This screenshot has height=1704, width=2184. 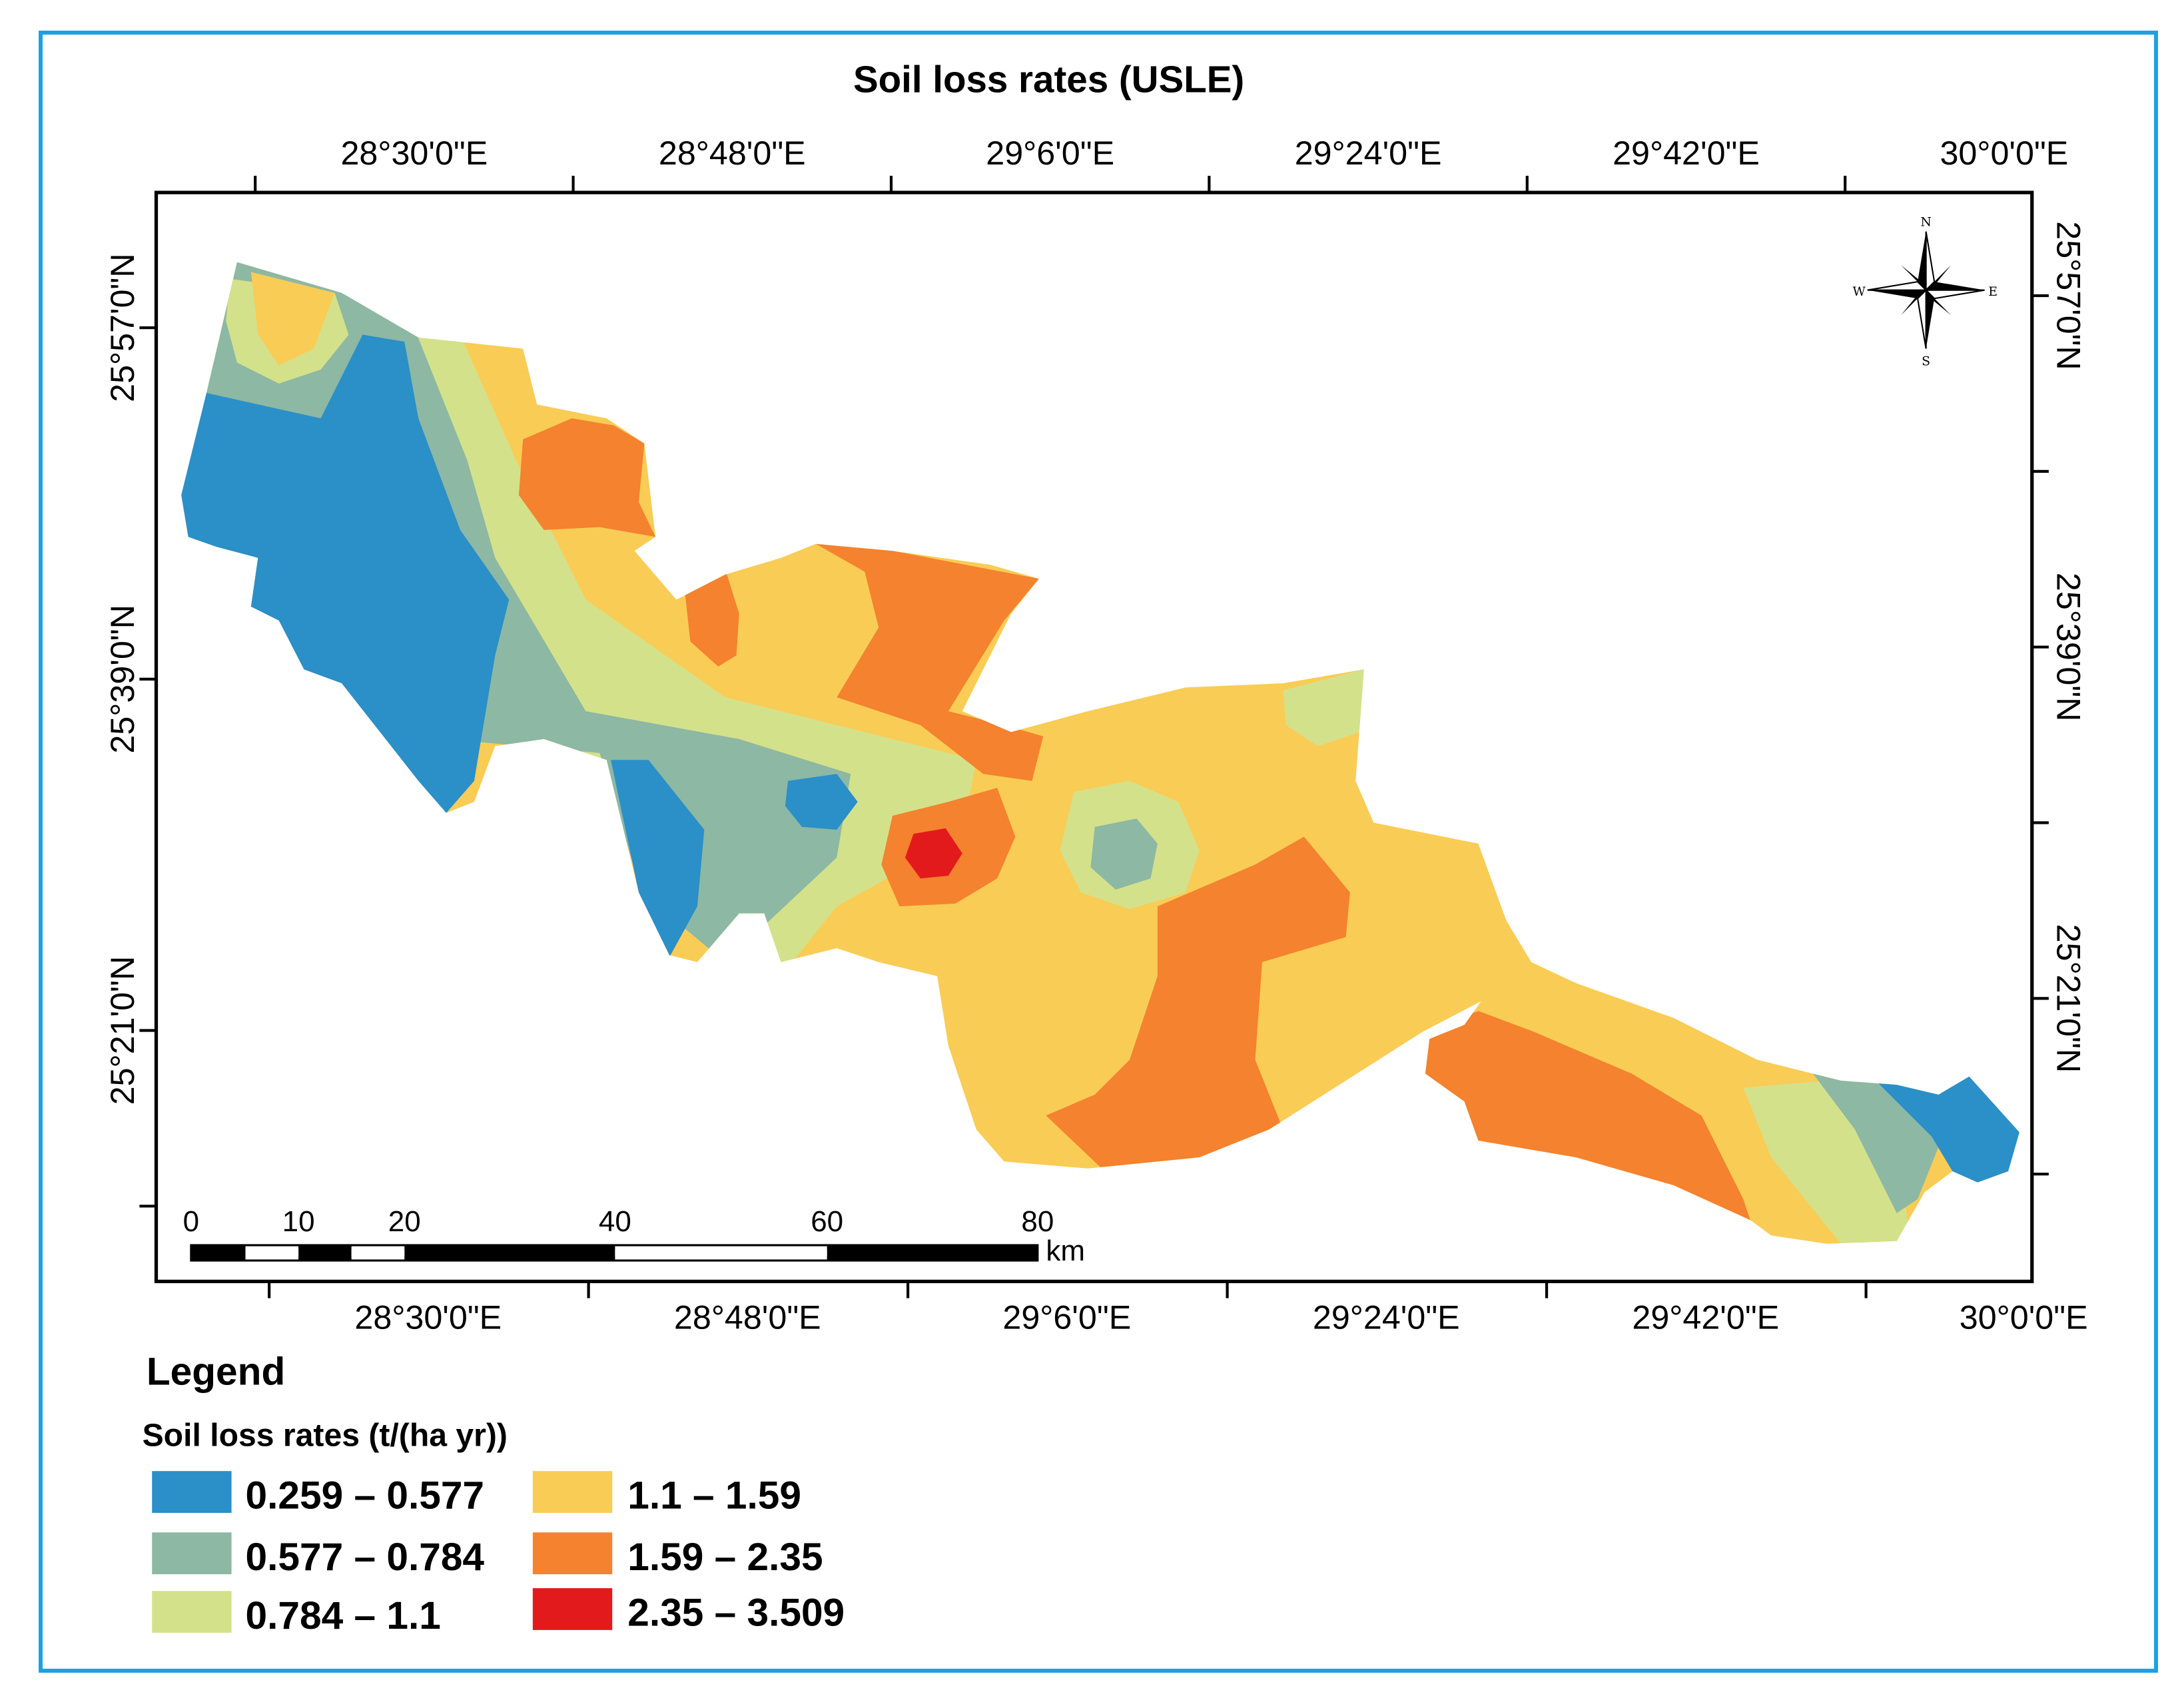 What do you see at coordinates (191, 1221) in the screenshot?
I see `scale-tick-label: 0` at bounding box center [191, 1221].